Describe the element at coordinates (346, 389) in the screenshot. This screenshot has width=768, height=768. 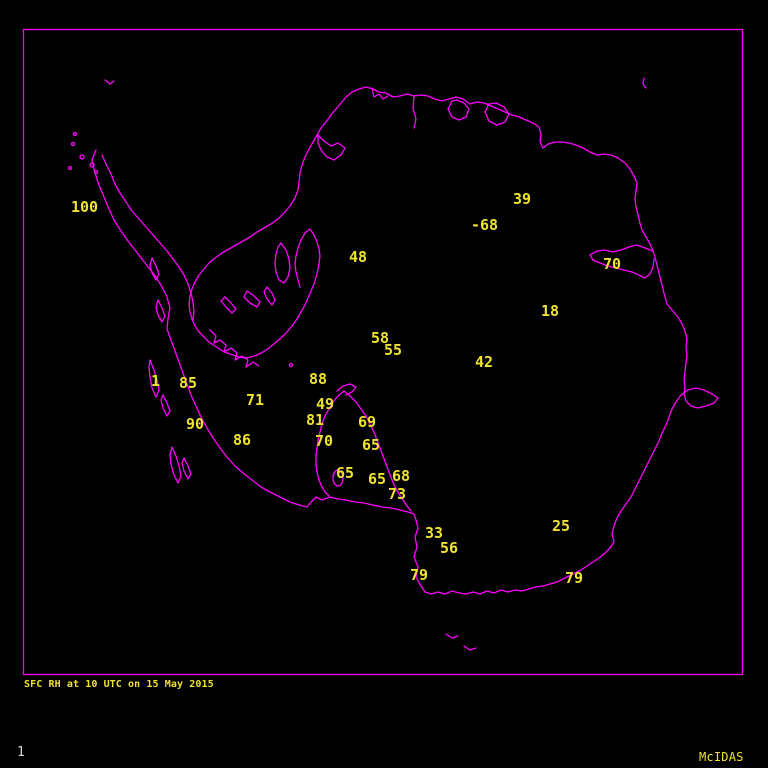
I see `ross-bay-top-hook` at that location.